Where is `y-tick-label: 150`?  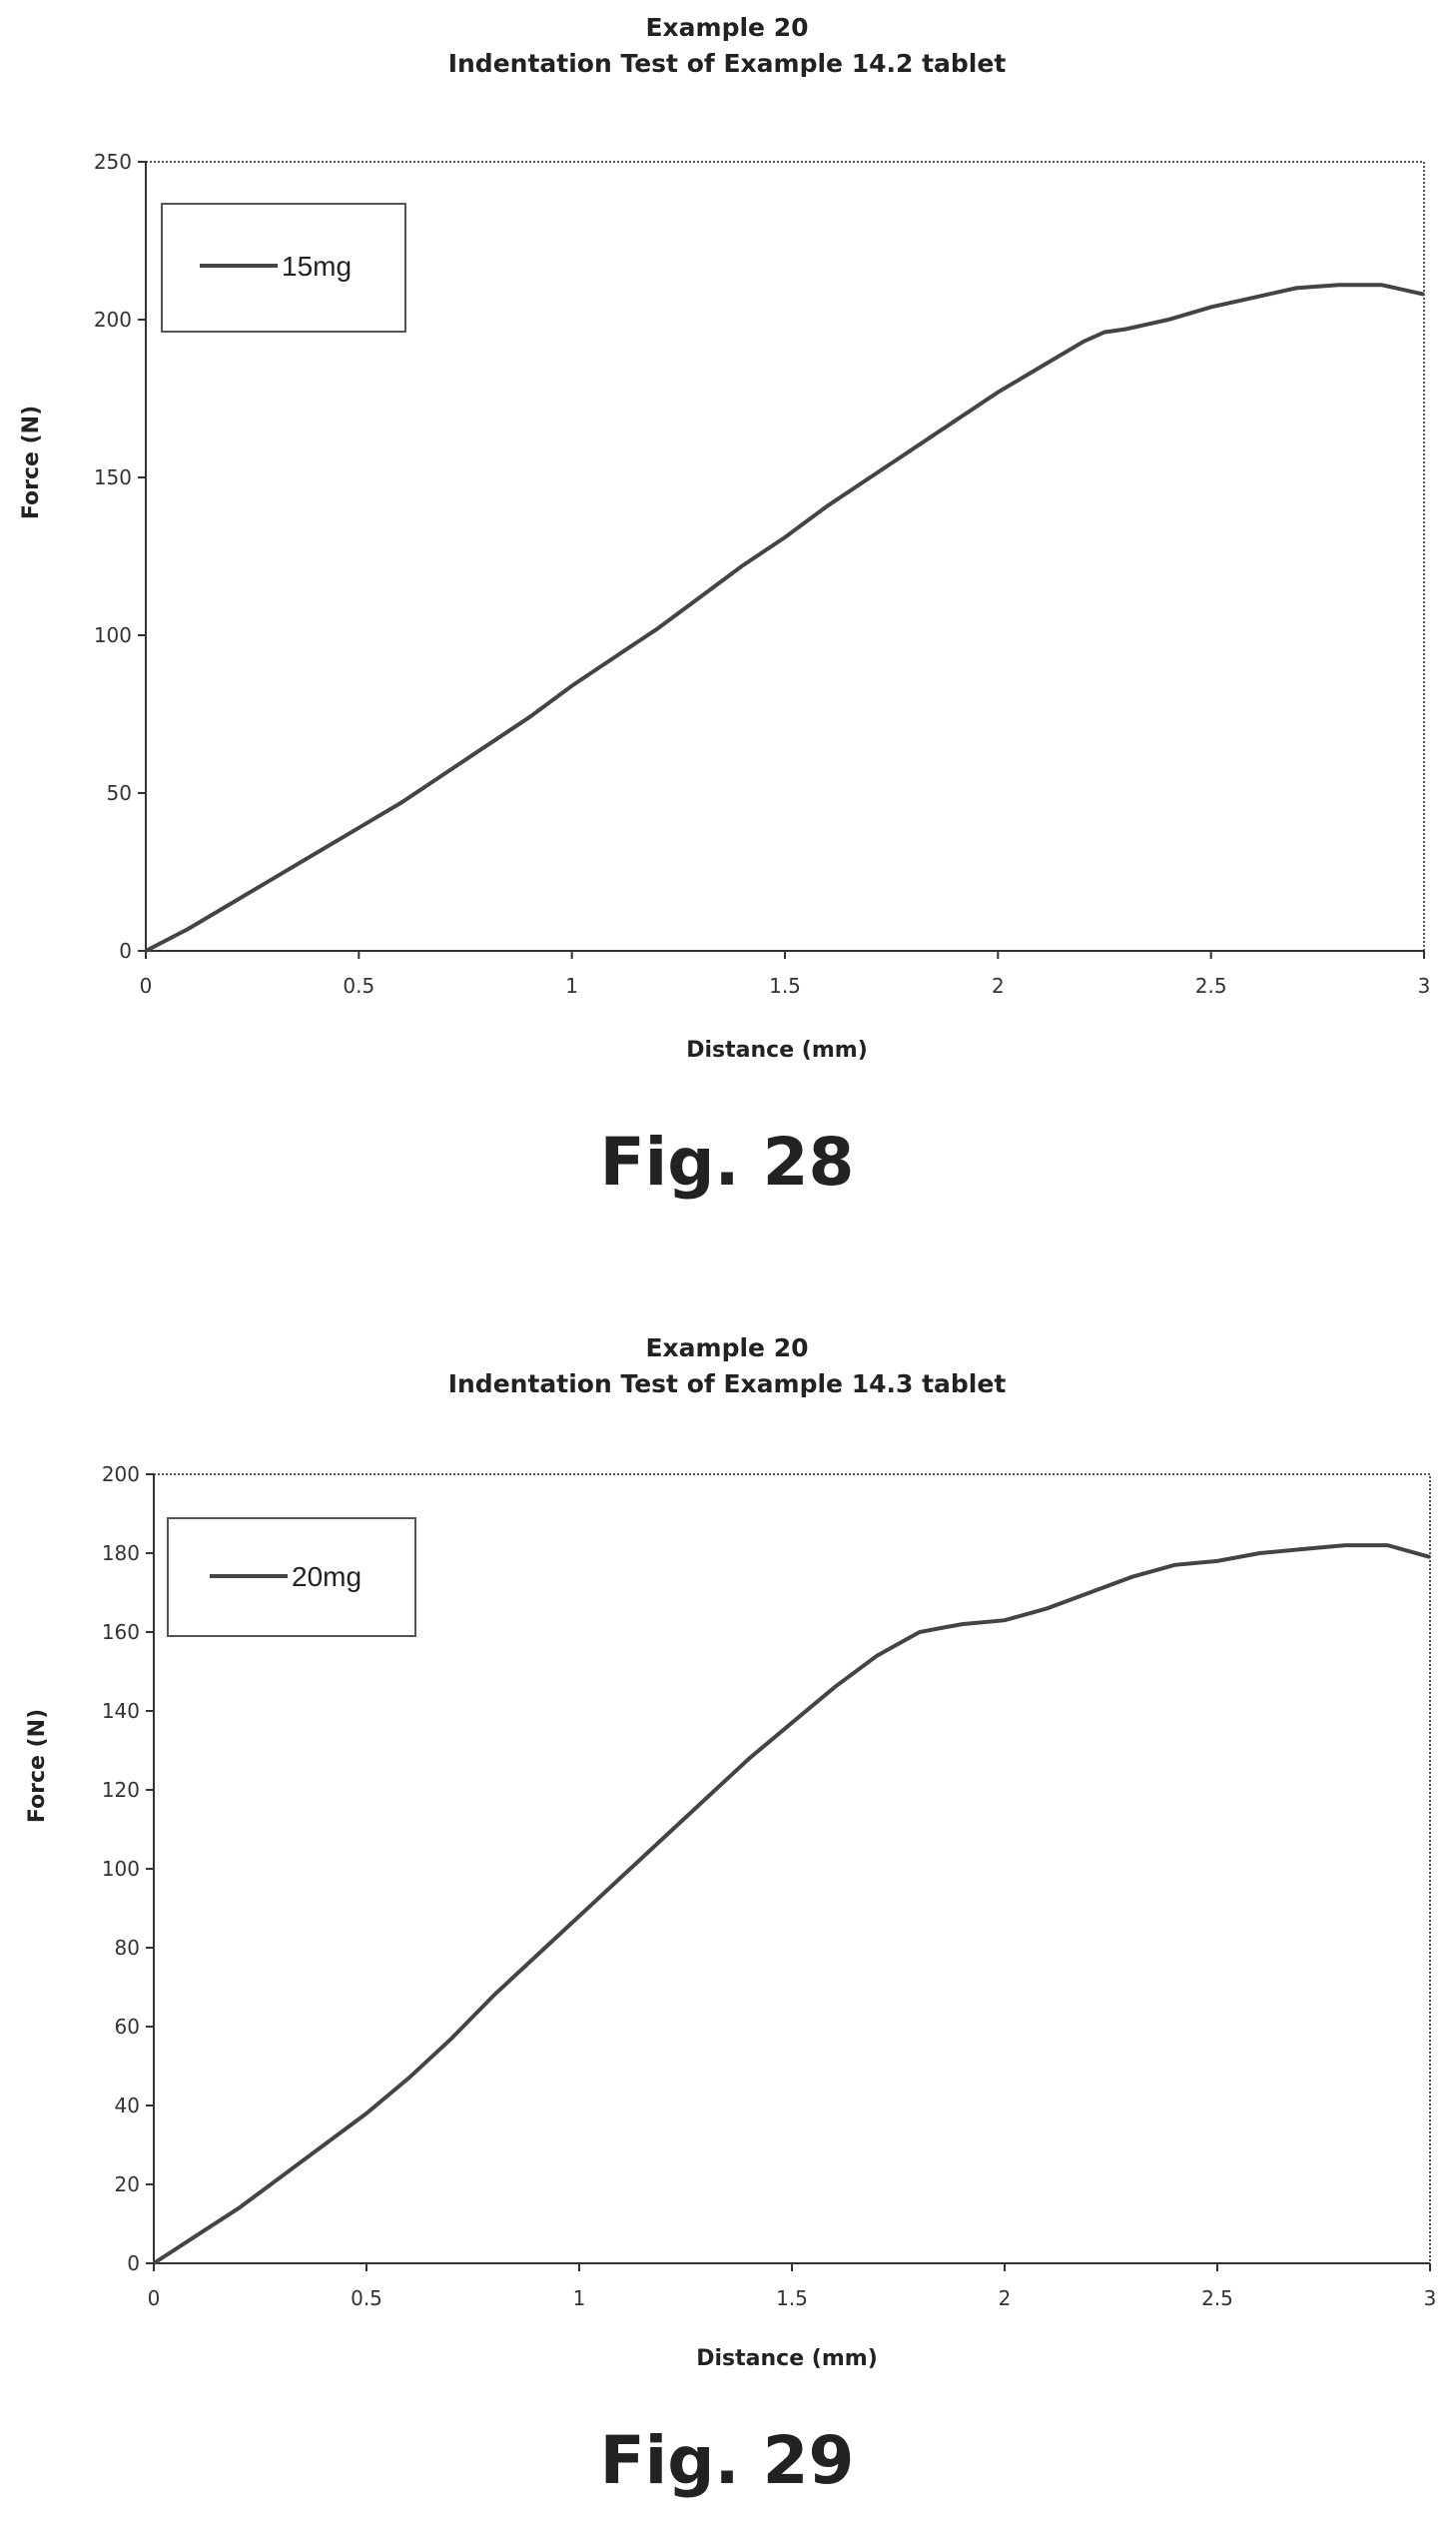 y-tick-label: 150 is located at coordinates (113, 477).